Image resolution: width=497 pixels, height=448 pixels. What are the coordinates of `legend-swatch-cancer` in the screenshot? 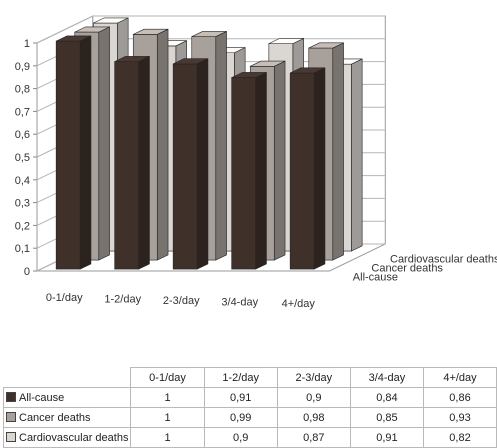 It's located at (11, 416).